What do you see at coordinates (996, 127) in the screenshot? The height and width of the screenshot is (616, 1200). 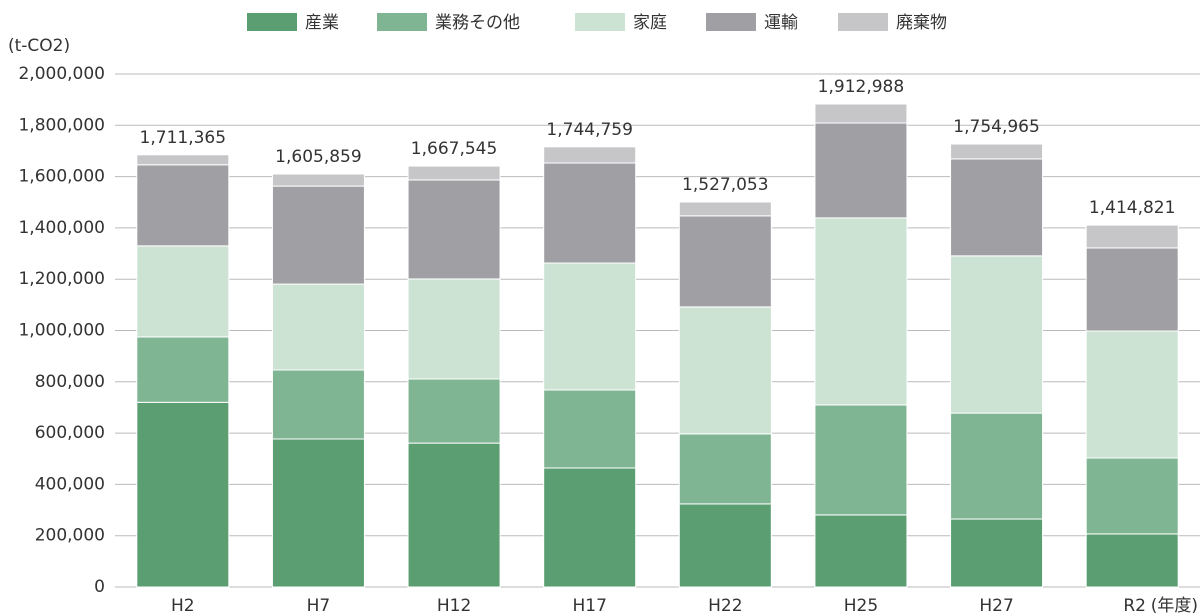 I see `total-label: 1,754,965` at bounding box center [996, 127].